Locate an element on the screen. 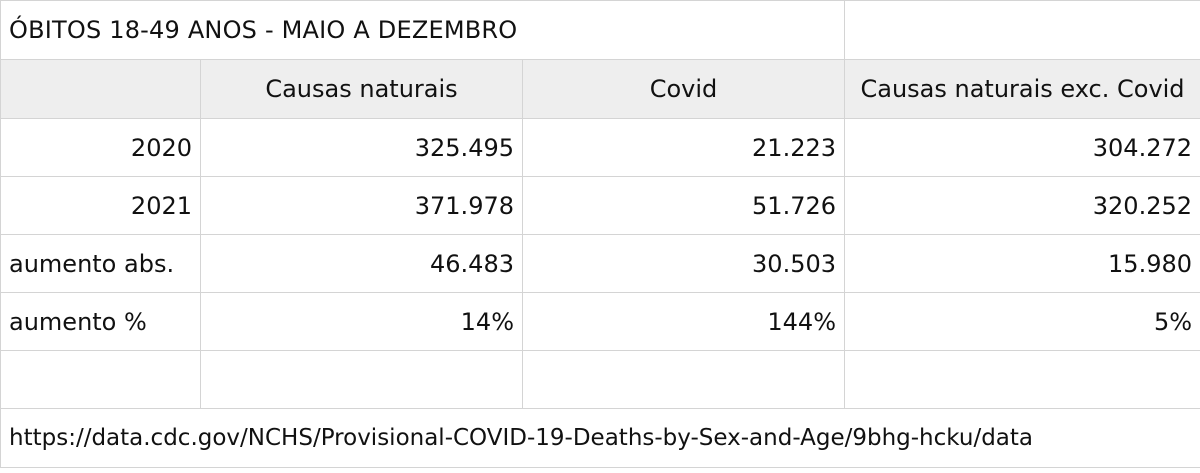 The width and height of the screenshot is (1200, 473). table-row: aumento % 14% 144% 5% is located at coordinates (600, 321).